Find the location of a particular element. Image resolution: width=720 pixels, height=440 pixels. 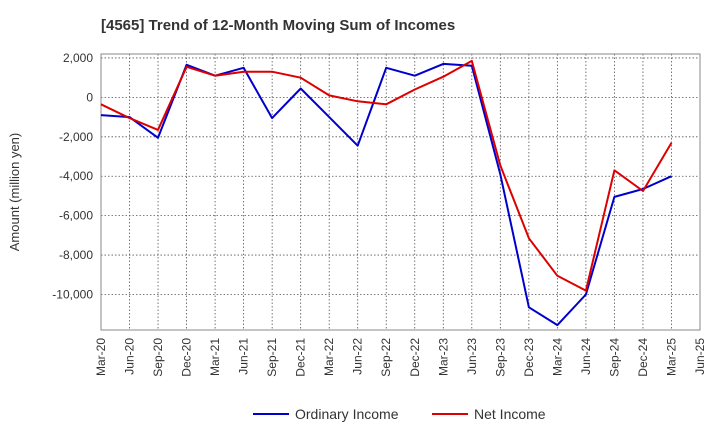

y-tick-label: -6,000 is located at coordinates (76, 216).